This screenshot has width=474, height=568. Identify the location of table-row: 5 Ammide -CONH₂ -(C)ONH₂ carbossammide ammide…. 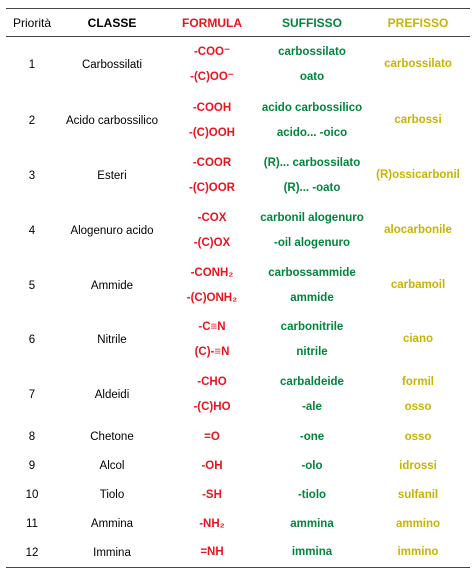
(238, 286).